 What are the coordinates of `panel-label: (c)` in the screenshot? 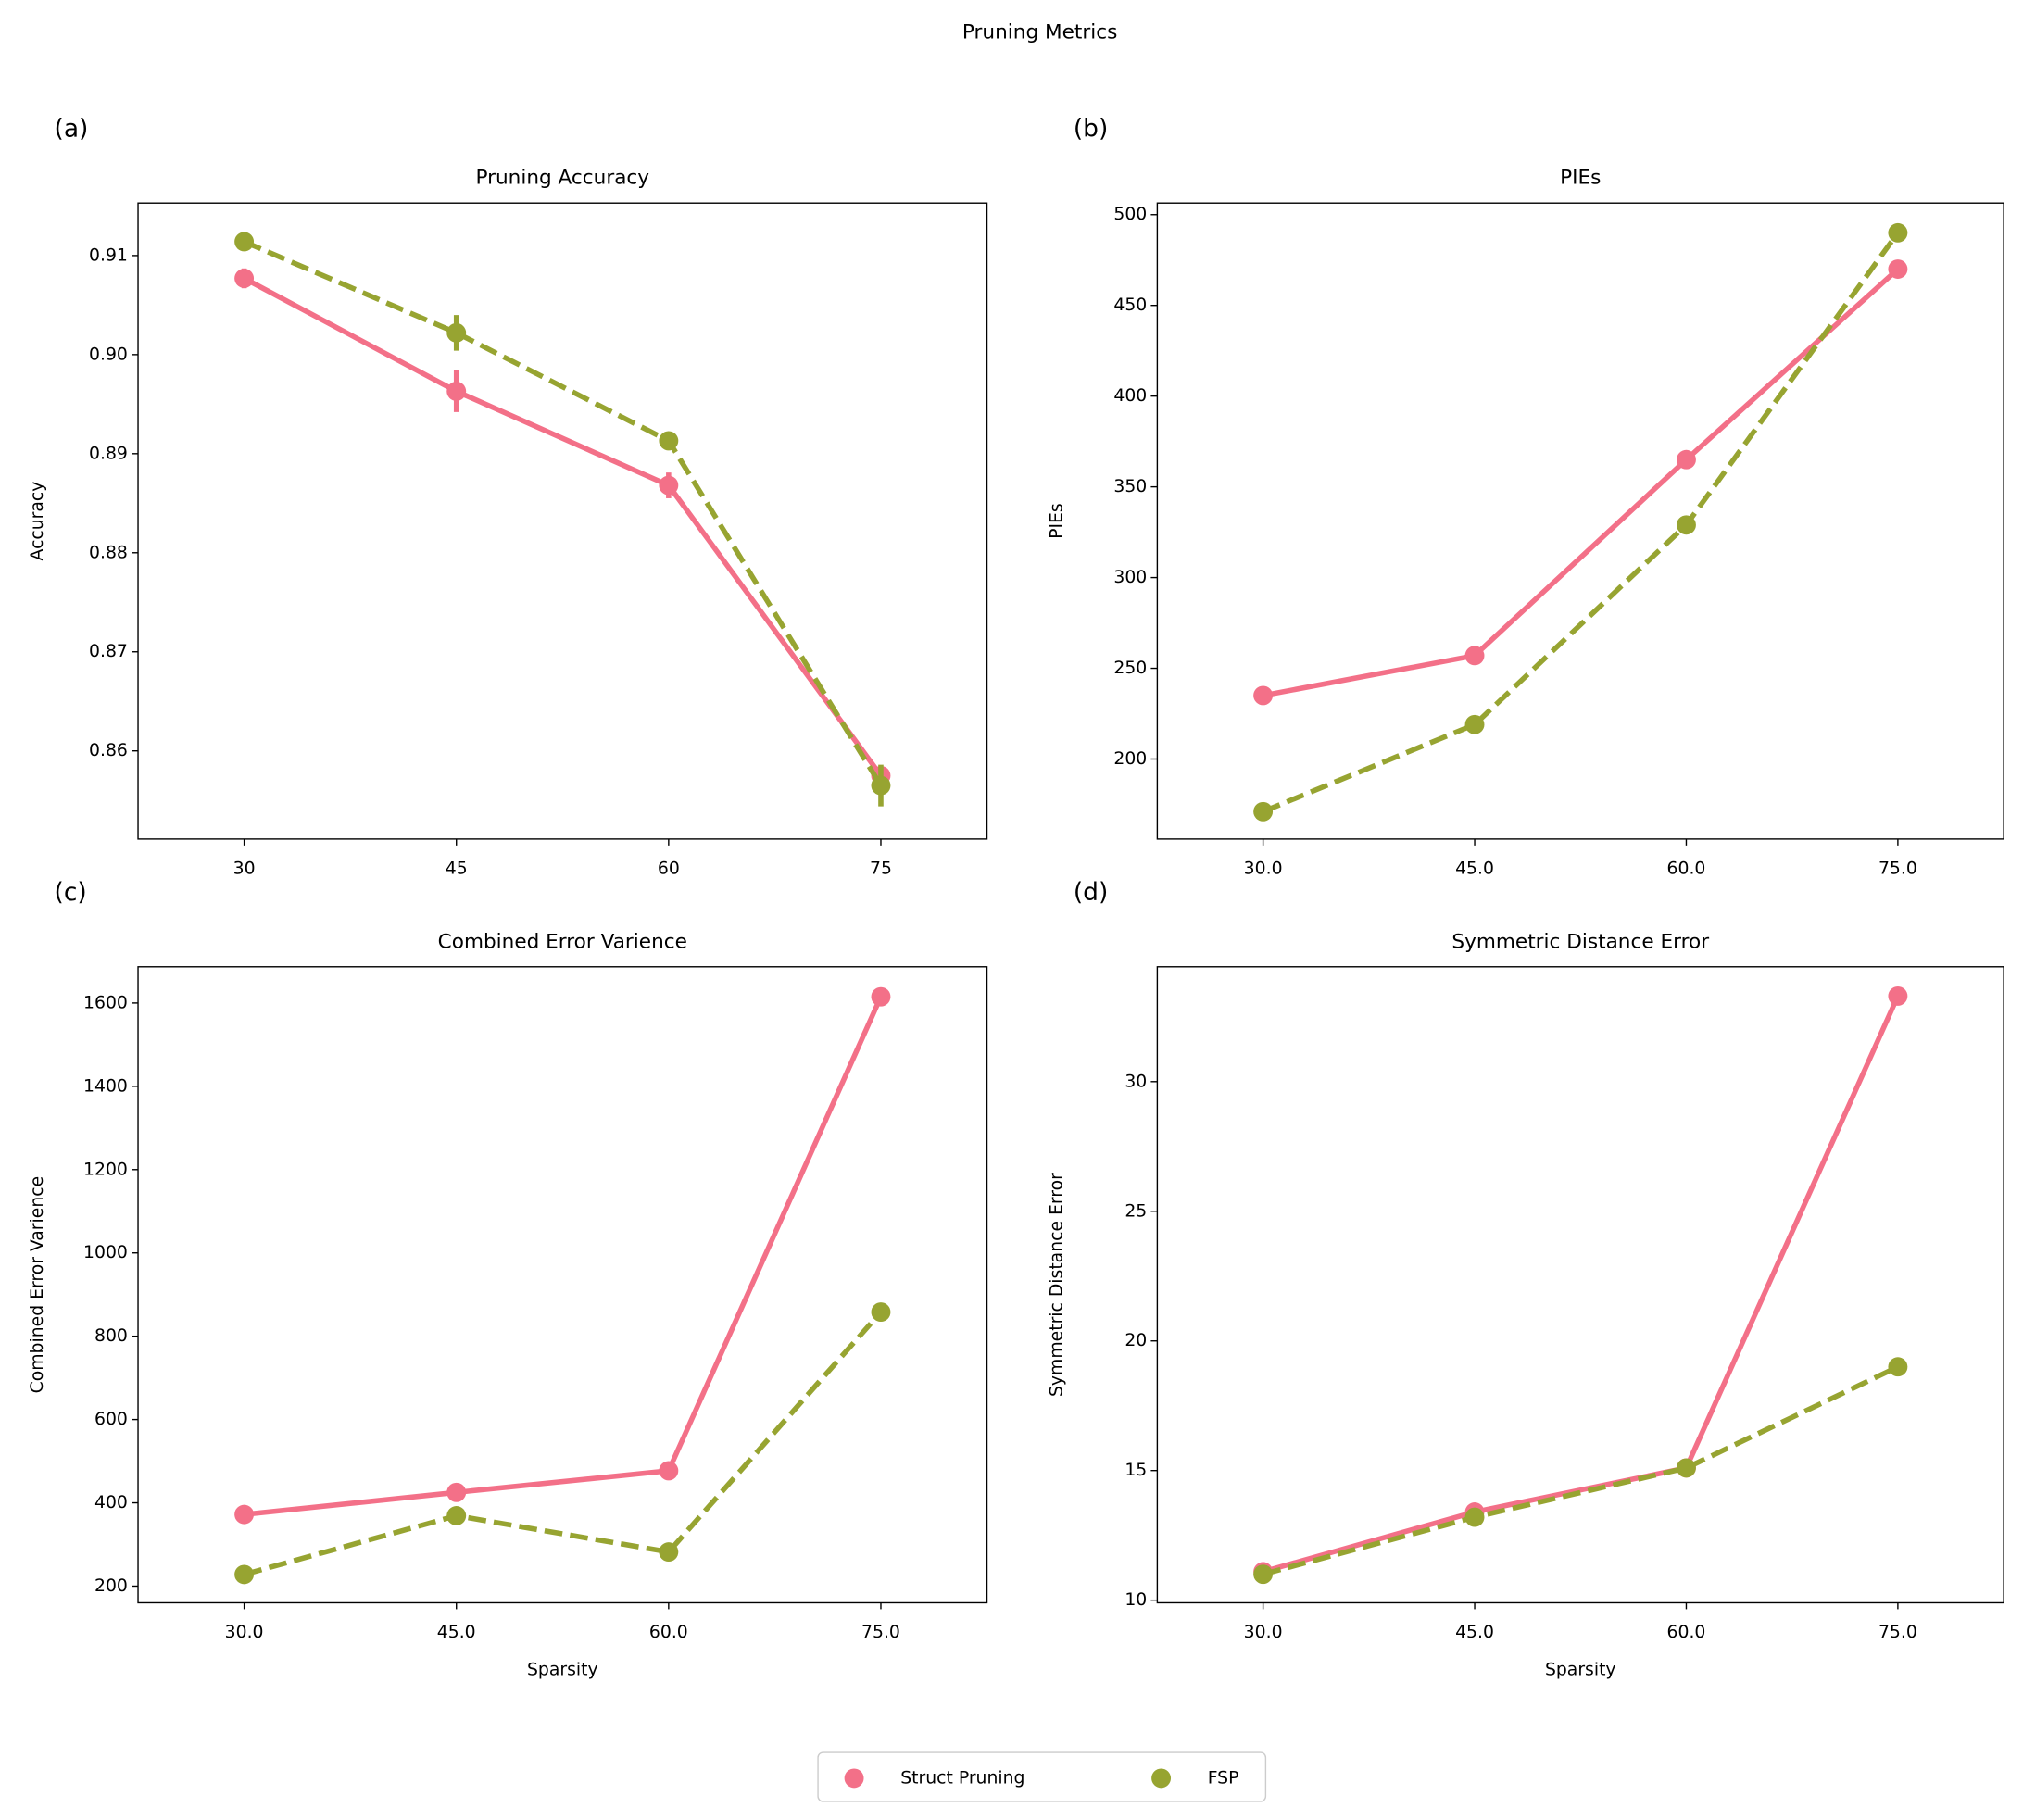 It's located at (71, 892).